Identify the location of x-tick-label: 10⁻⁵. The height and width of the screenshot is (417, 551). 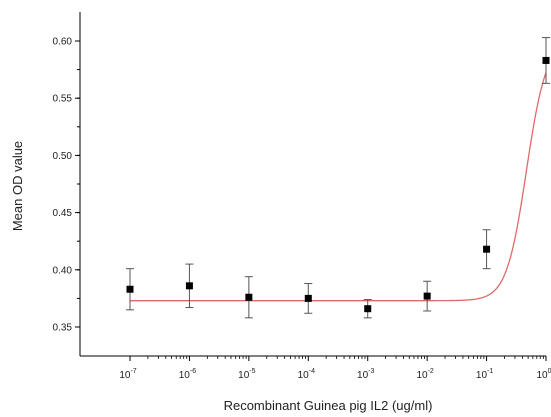
(246, 374).